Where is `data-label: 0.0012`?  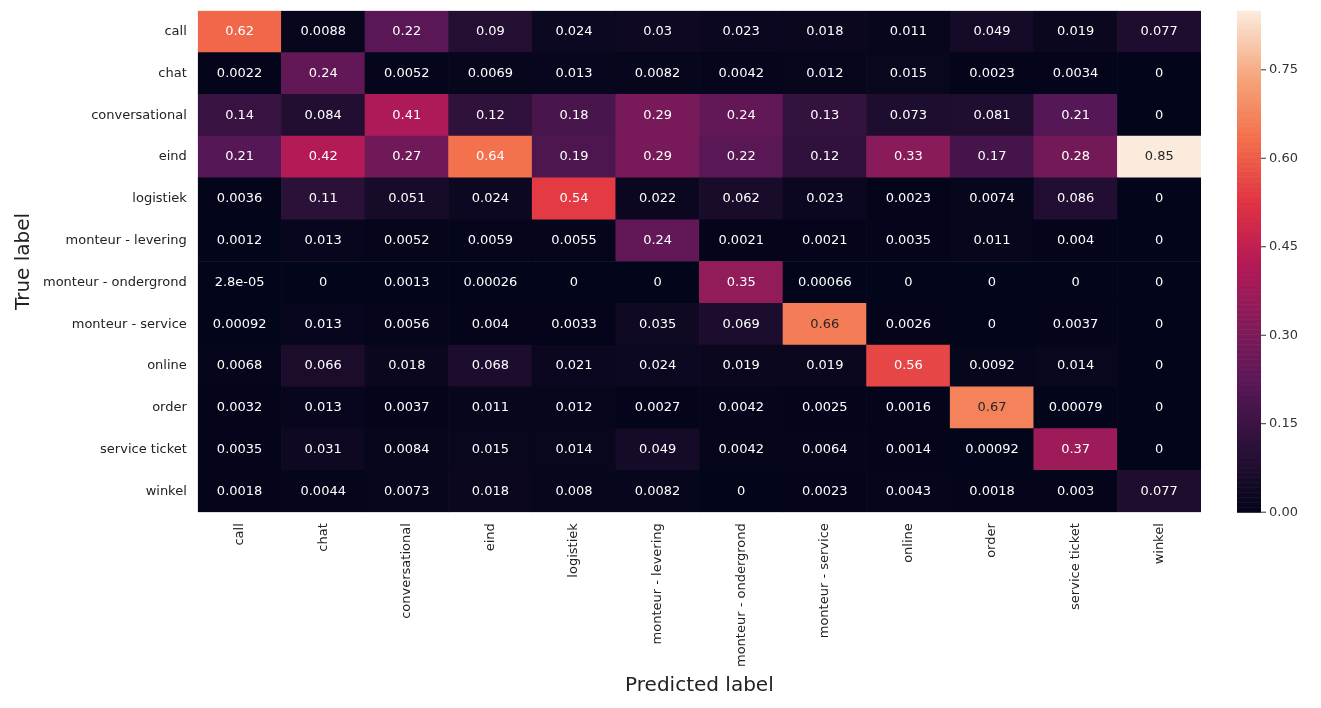
data-label: 0.0012 is located at coordinates (239, 239).